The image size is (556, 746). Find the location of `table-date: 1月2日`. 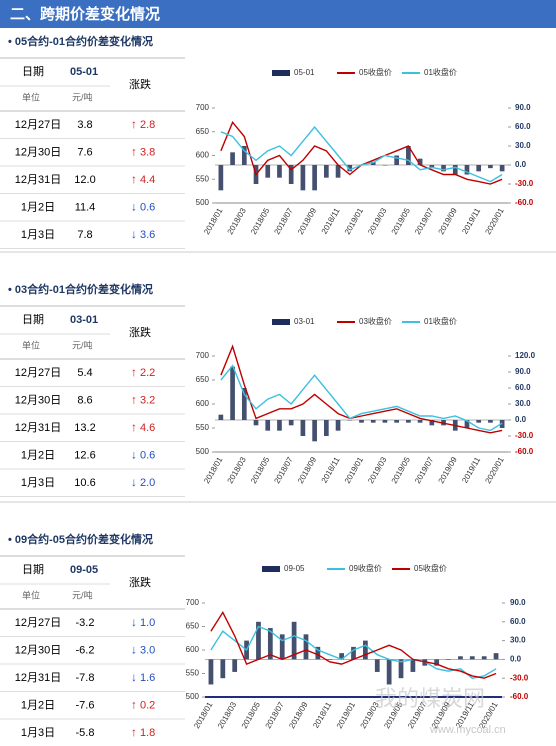

table-date: 1月2日 is located at coordinates (38, 207).